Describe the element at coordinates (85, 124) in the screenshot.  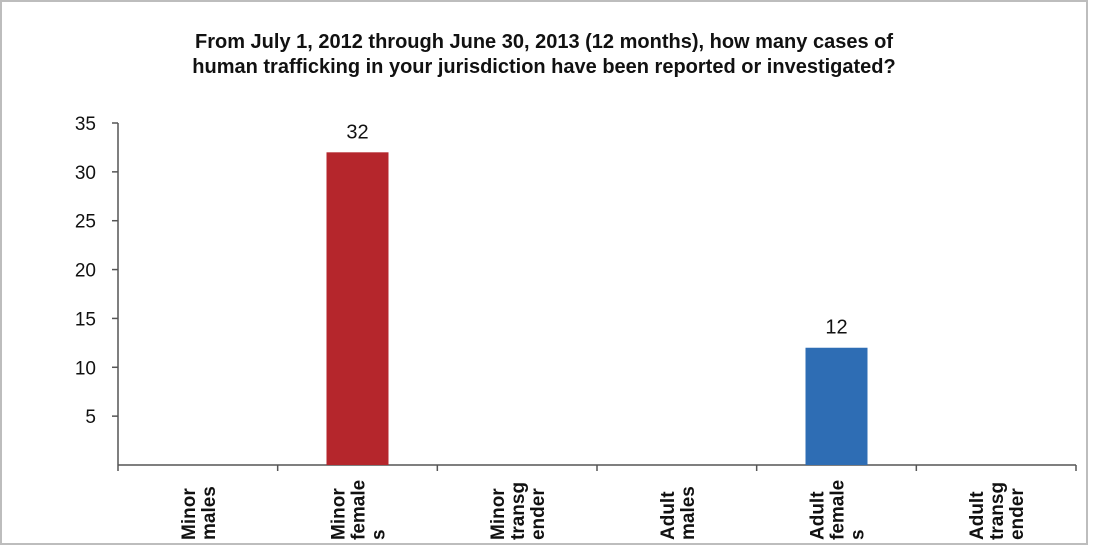
I see `y-tick-label: 35` at that location.